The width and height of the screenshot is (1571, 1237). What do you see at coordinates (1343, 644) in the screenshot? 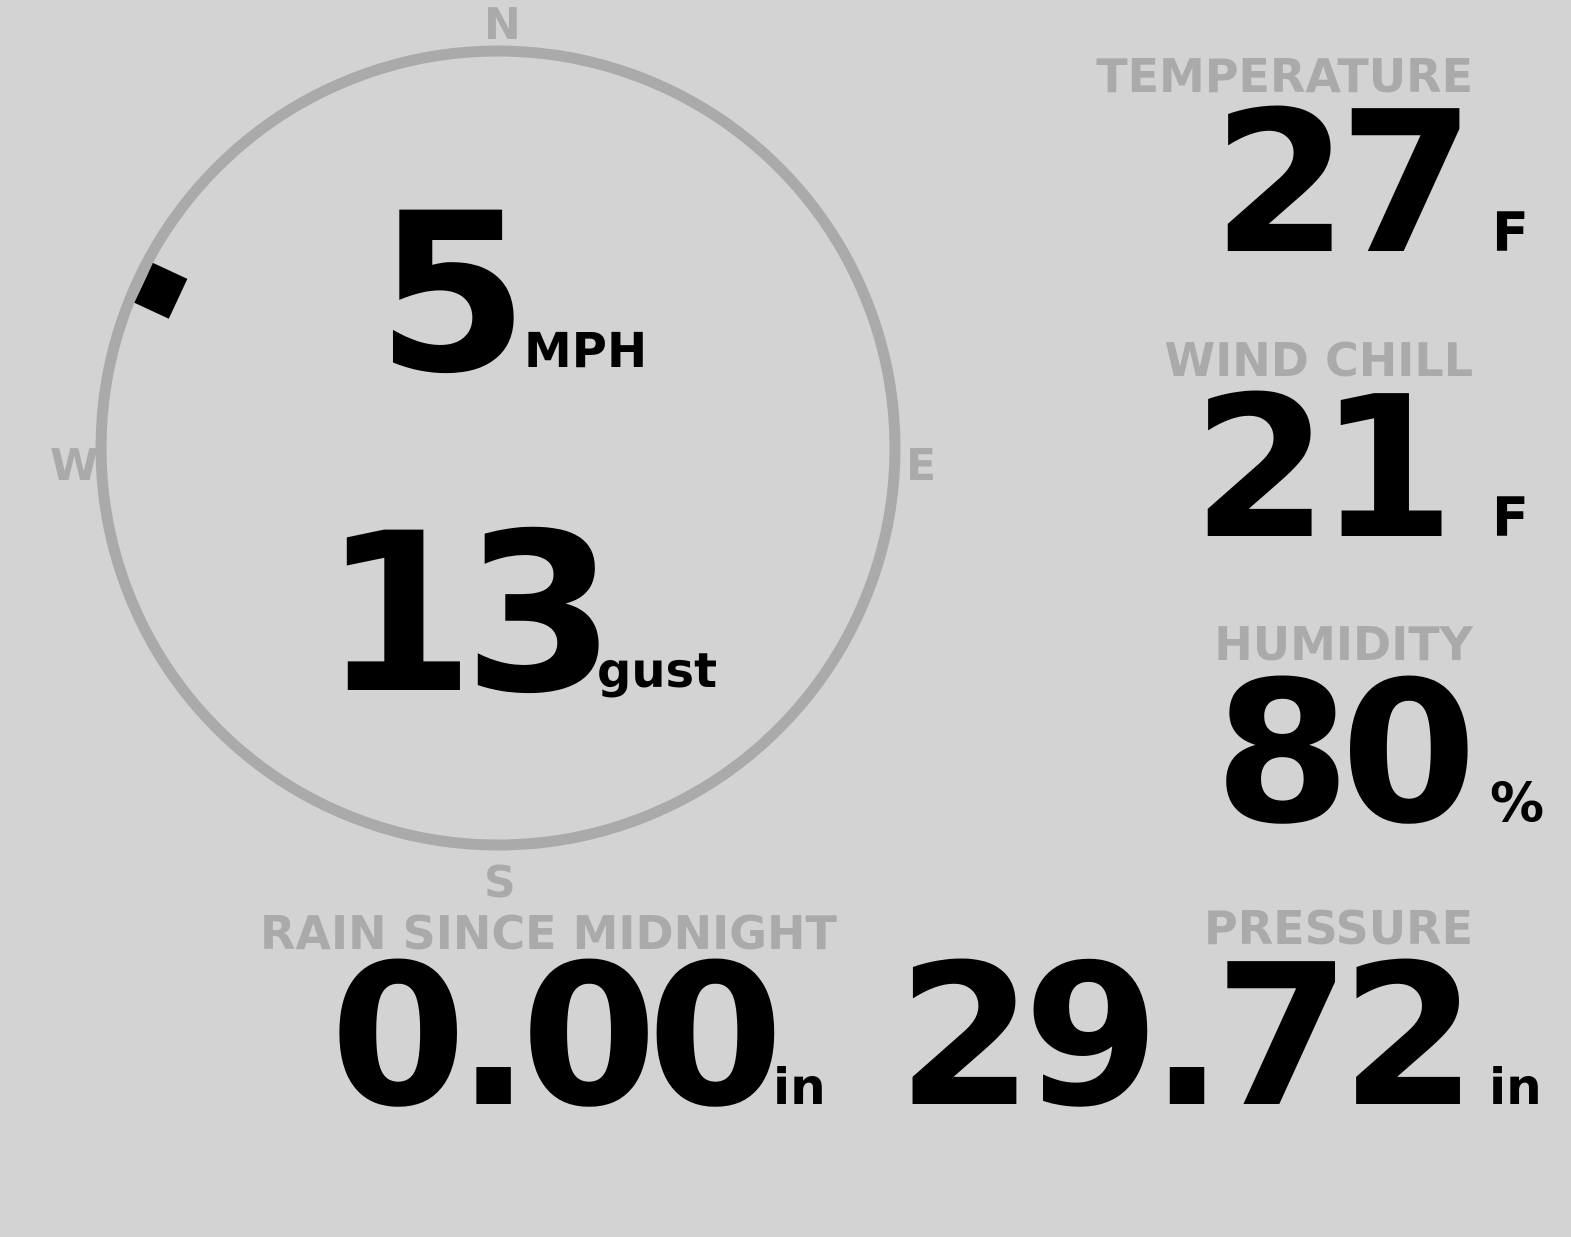
I see `humidity-label: HUMIDITY` at bounding box center [1343, 644].